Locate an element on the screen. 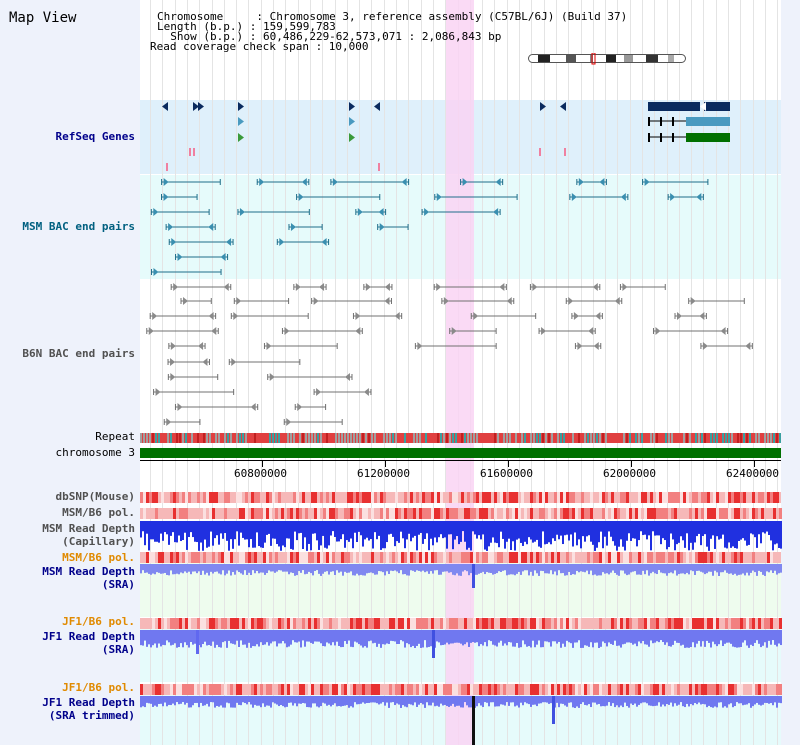  track-label-jf1-b6-pol-2: JF1/B6 pol. is located at coordinates (98, 687).